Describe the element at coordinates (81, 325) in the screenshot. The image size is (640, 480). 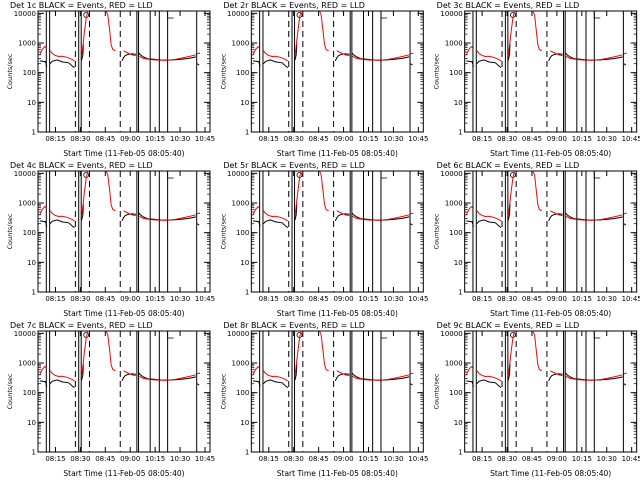
I see `panel-title: Det 7c BLACK = Events, RED = LLD` at that location.